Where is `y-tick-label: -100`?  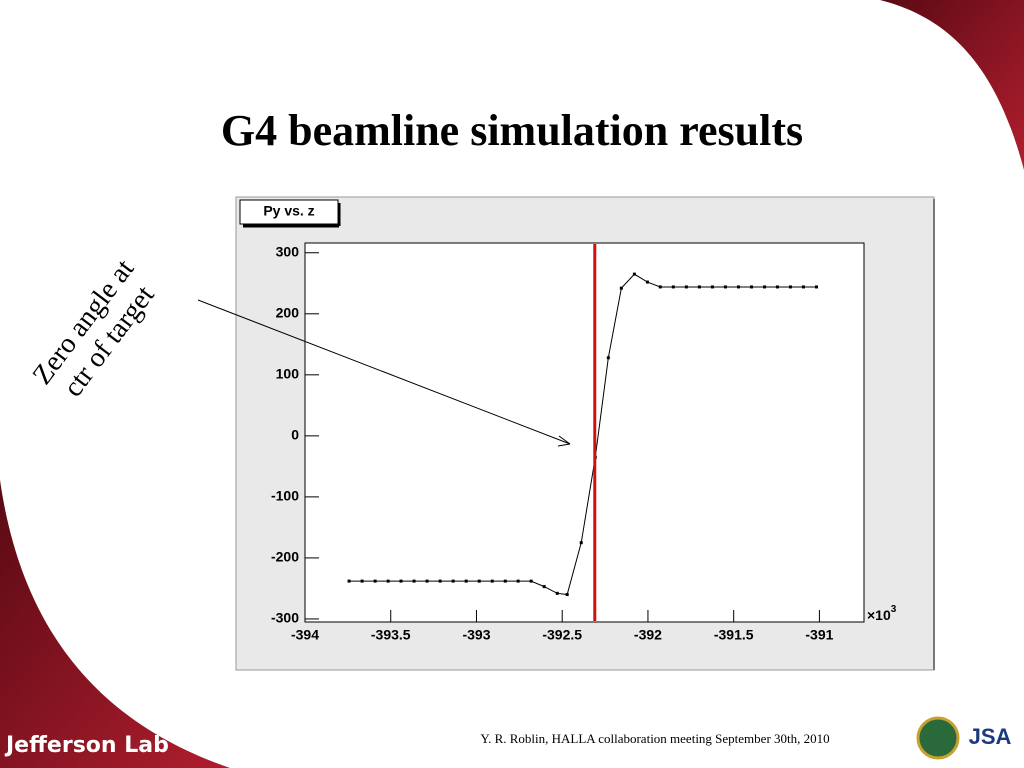 y-tick-label: -100 is located at coordinates (285, 496).